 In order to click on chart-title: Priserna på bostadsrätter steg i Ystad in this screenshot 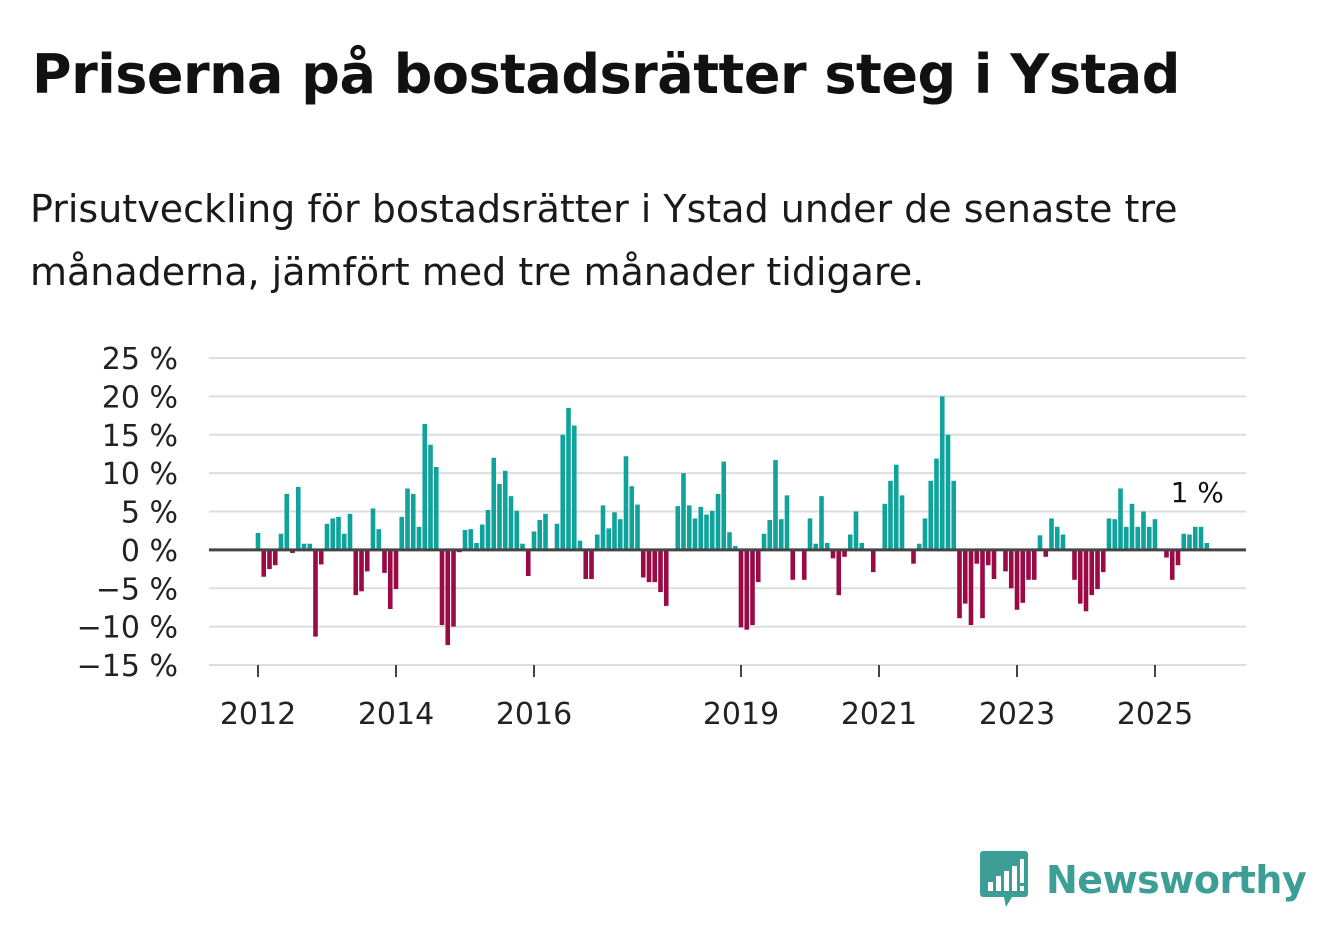, I will do `click(606, 74)`.